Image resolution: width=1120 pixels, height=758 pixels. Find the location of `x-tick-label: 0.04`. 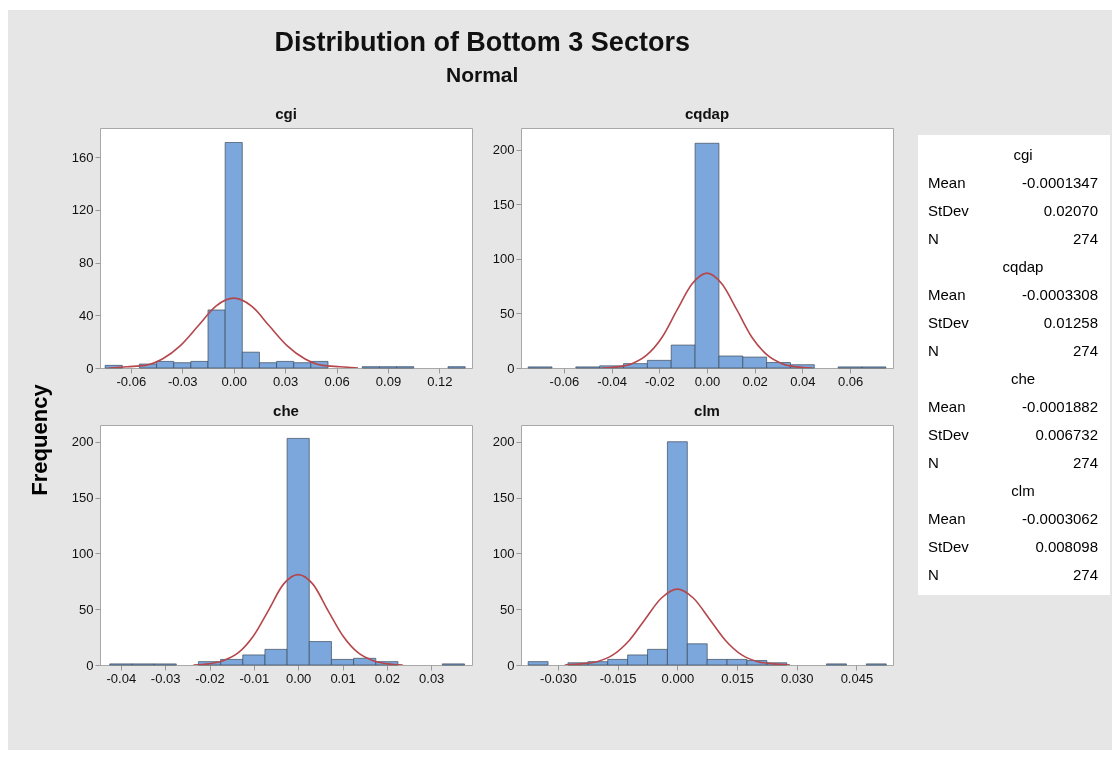

x-tick-label: 0.04 is located at coordinates (803, 381).